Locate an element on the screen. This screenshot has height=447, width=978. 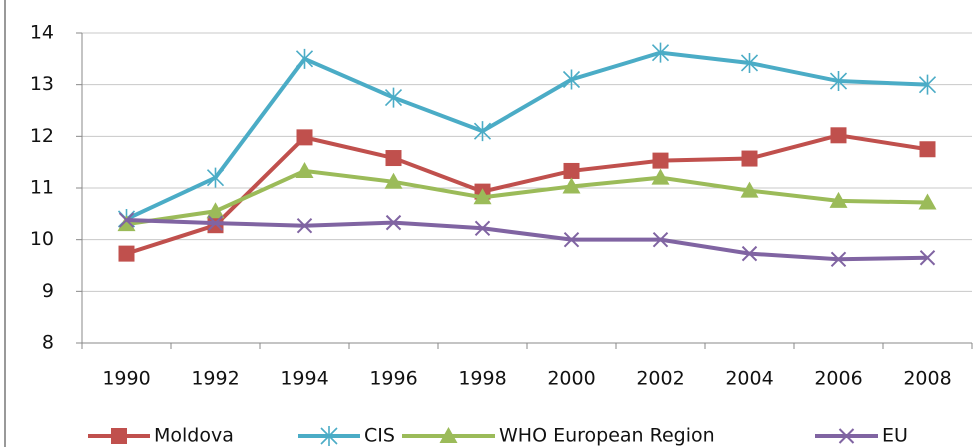
legend-label: Moldova is located at coordinates (194, 436).